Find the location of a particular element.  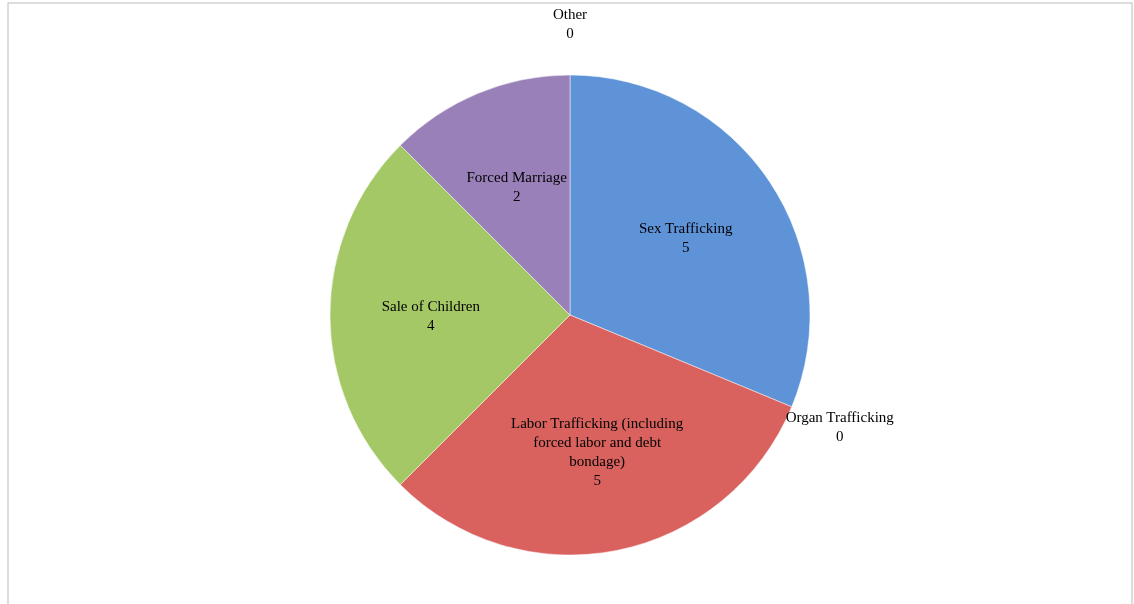

category-label: Organ Trafficking is located at coordinates (839, 417).